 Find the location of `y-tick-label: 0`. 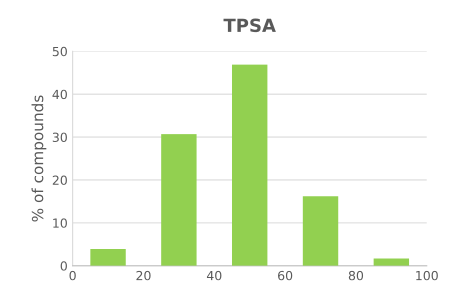

y-tick-label: 0 is located at coordinates (63, 266).